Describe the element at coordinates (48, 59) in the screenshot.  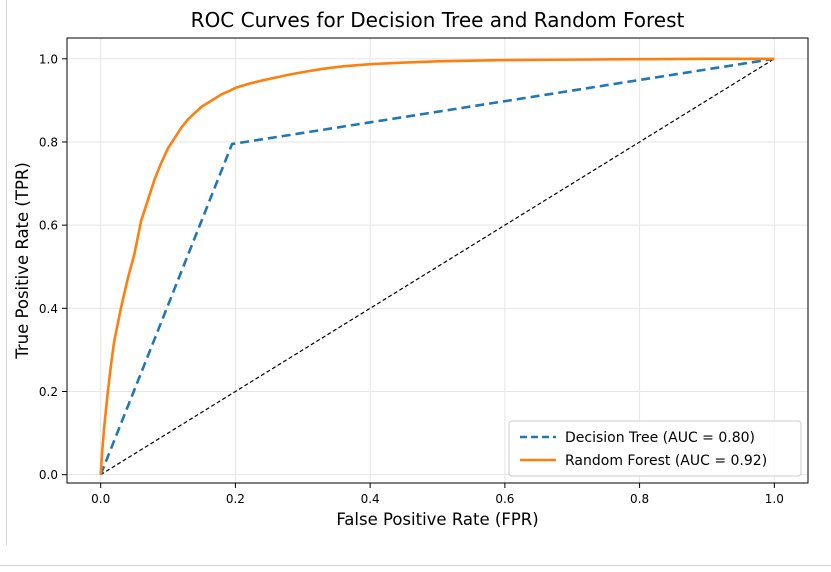
I see `y-tick-label: 1.0` at that location.